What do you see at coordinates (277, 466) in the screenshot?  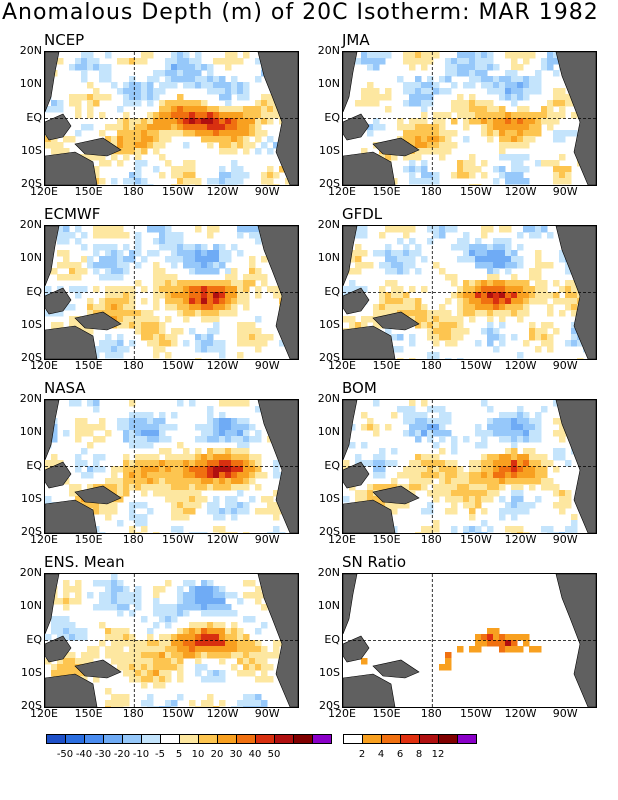 I see `americas-land` at bounding box center [277, 466].